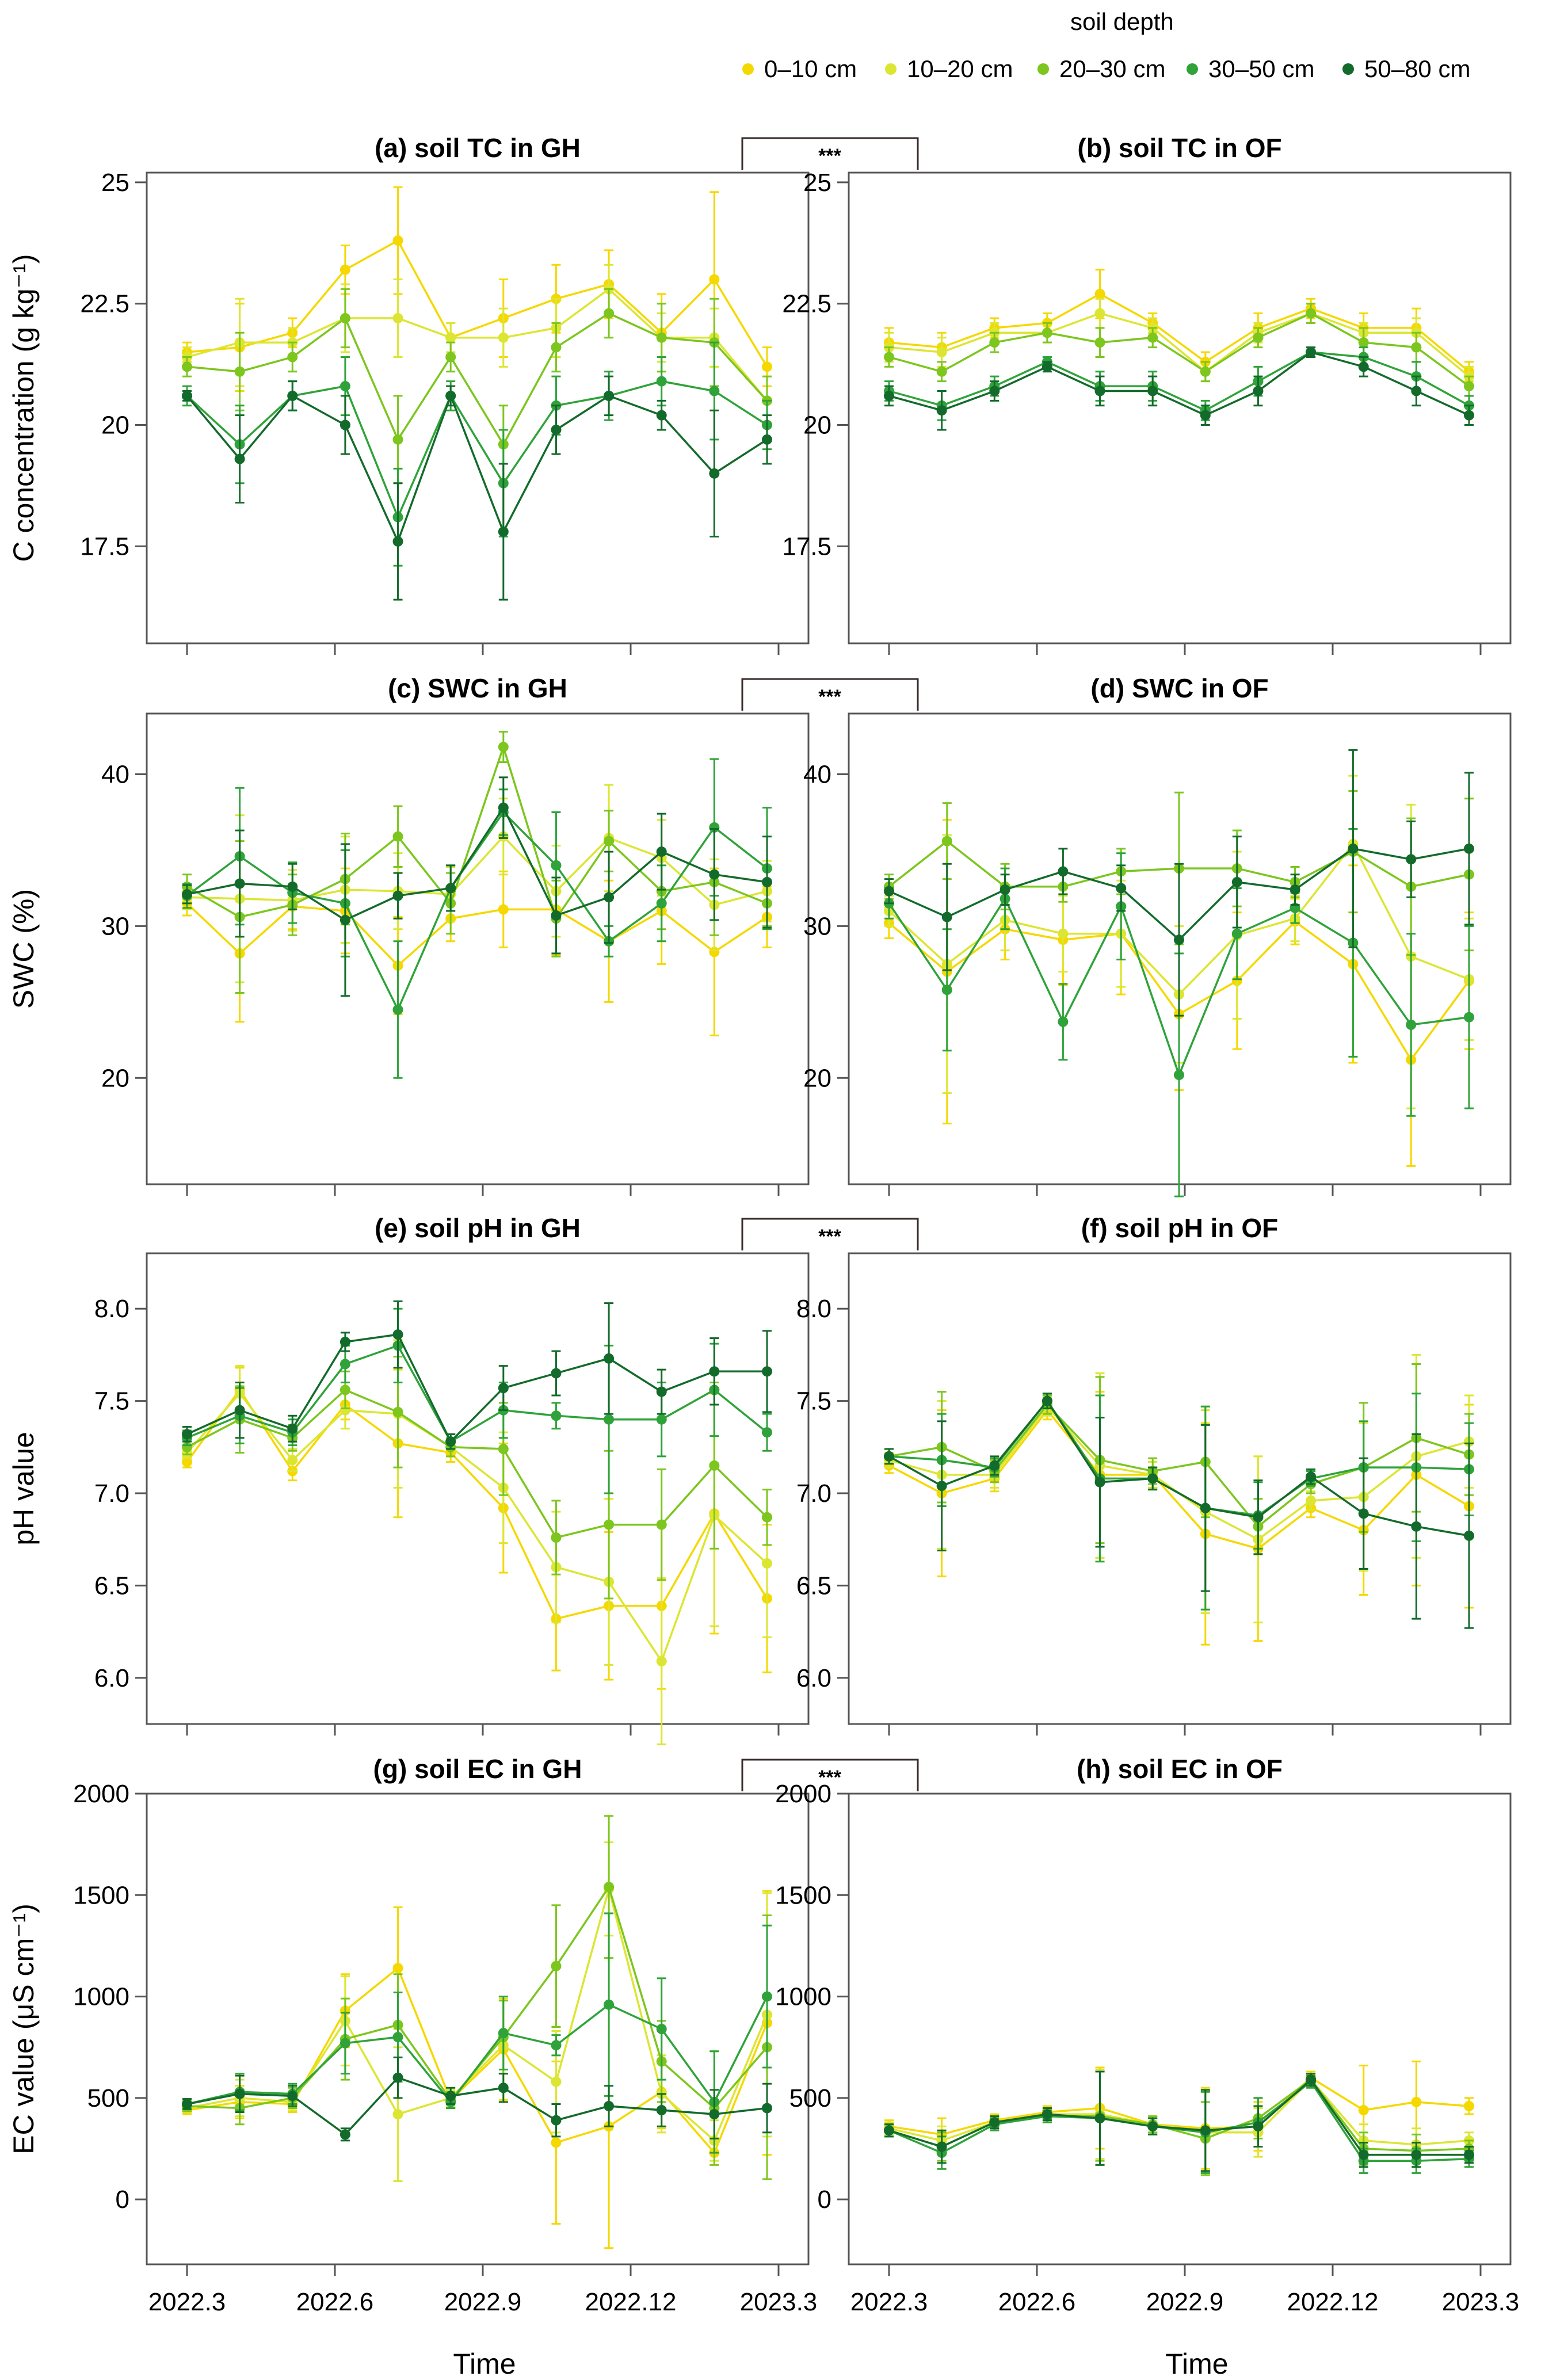 This screenshot has width=1545, height=2380. Describe the element at coordinates (889, 2302) in the screenshot. I see `x-tick-label: 2022.3` at that location.